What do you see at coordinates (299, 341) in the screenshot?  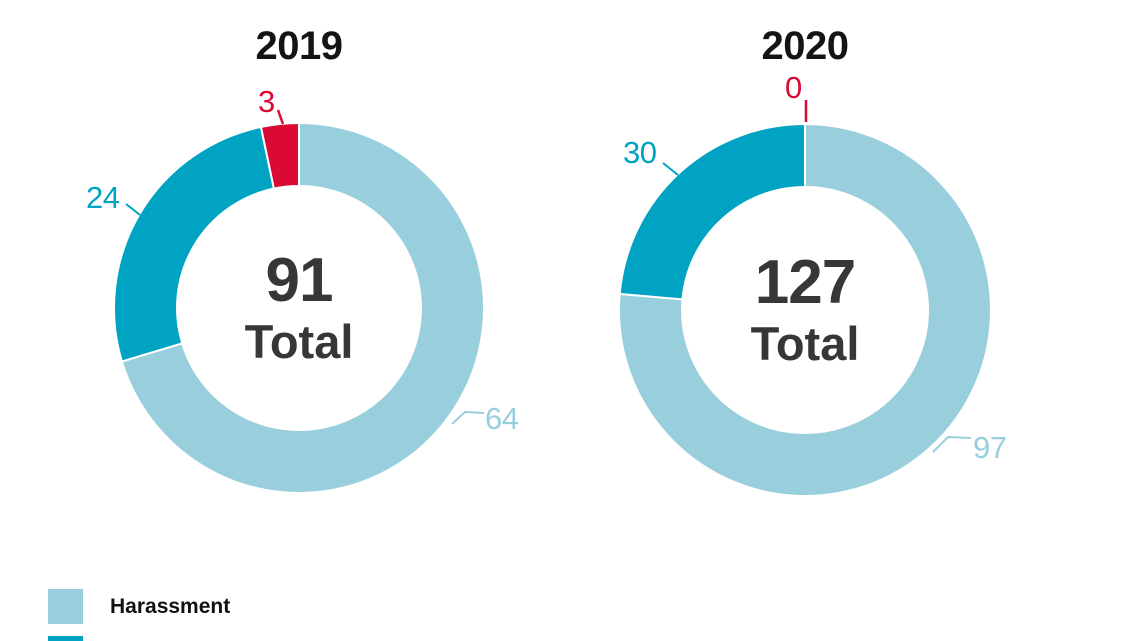 I see `total-label-2019: Total` at bounding box center [299, 341].